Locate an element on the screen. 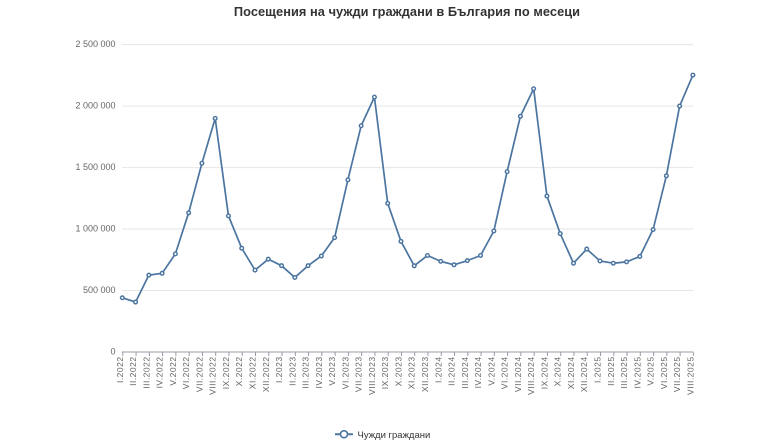  svg-text: IX.2023 is located at coordinates (385, 372).